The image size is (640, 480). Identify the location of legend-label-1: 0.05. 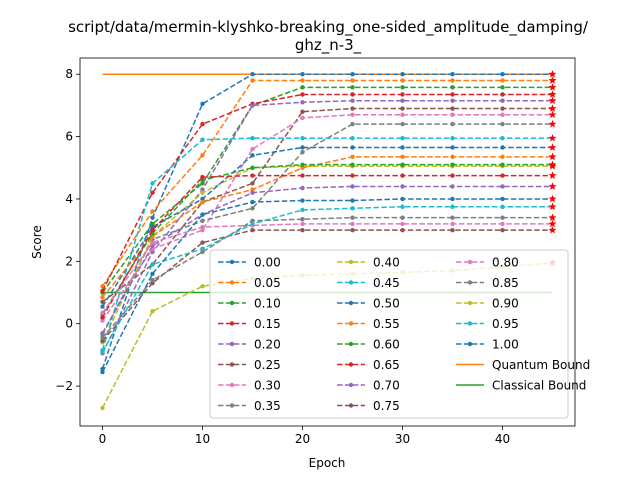
(267, 283).